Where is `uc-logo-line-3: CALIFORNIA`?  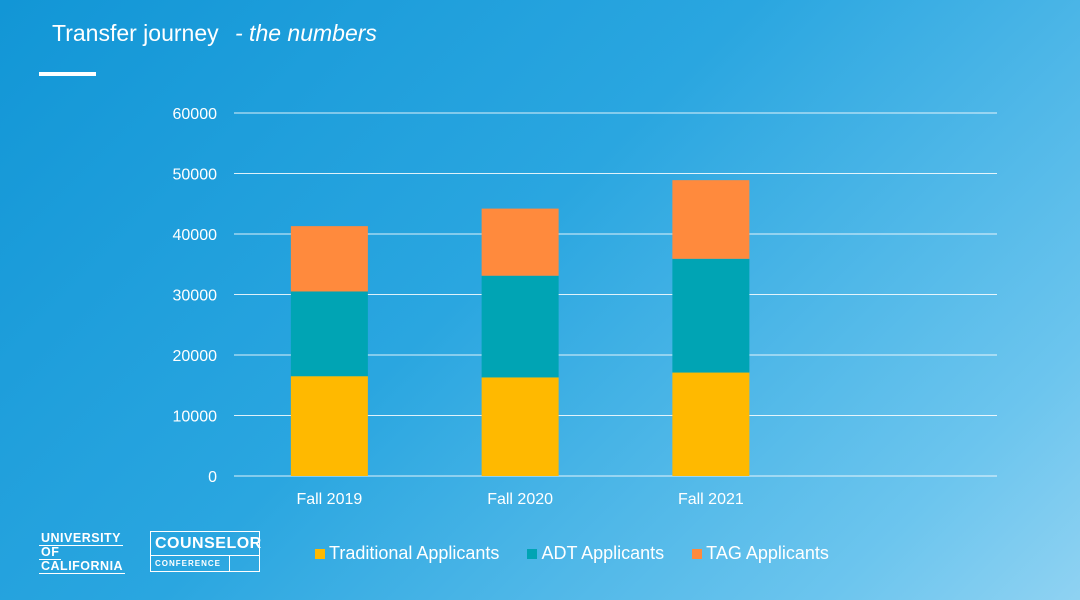 uc-logo-line-3: CALIFORNIA is located at coordinates (82, 566).